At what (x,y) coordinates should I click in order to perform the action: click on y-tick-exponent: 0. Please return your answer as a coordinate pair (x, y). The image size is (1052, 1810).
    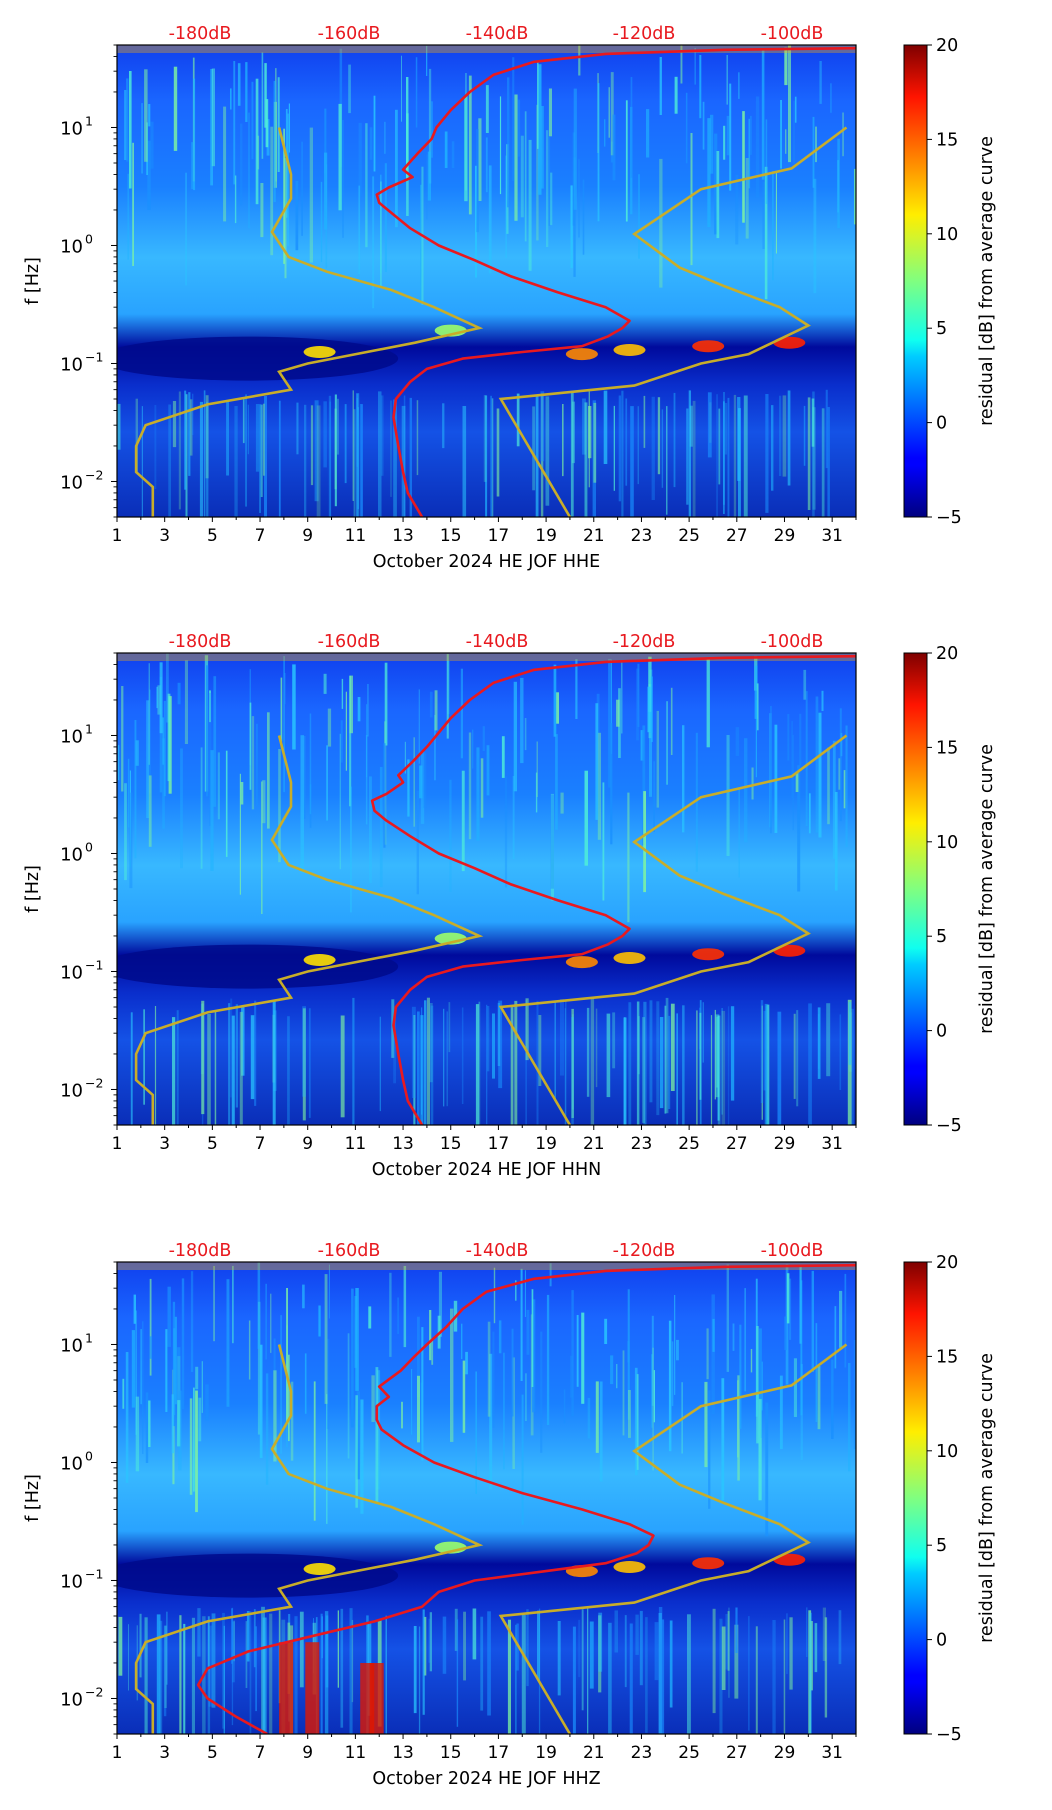
    Looking at the image, I should click on (89, 238).